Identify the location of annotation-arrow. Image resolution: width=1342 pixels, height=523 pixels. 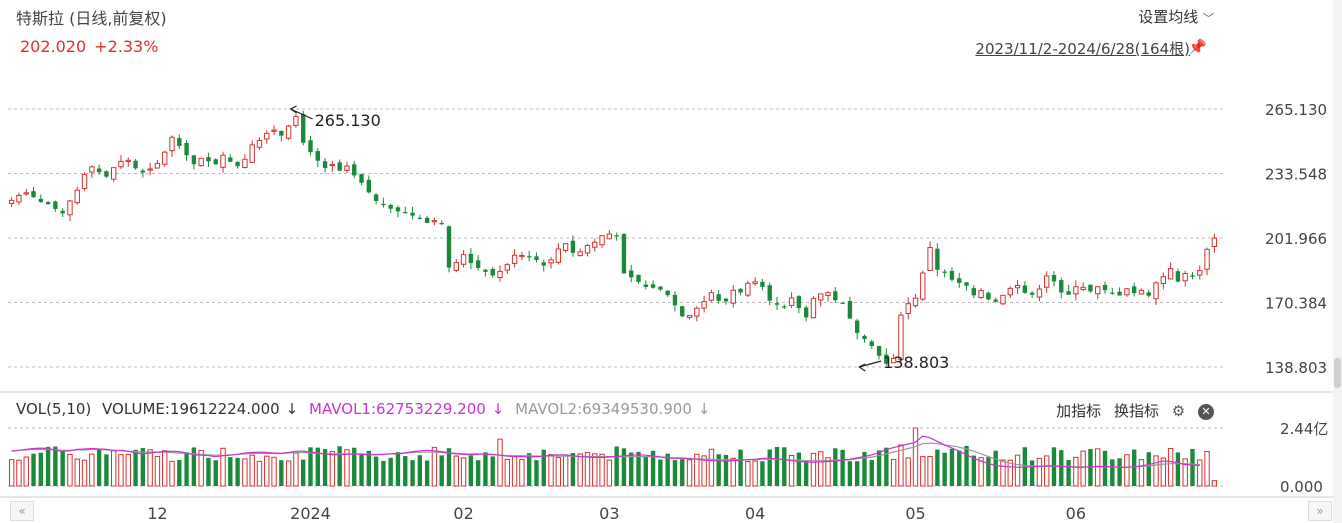
(870, 364).